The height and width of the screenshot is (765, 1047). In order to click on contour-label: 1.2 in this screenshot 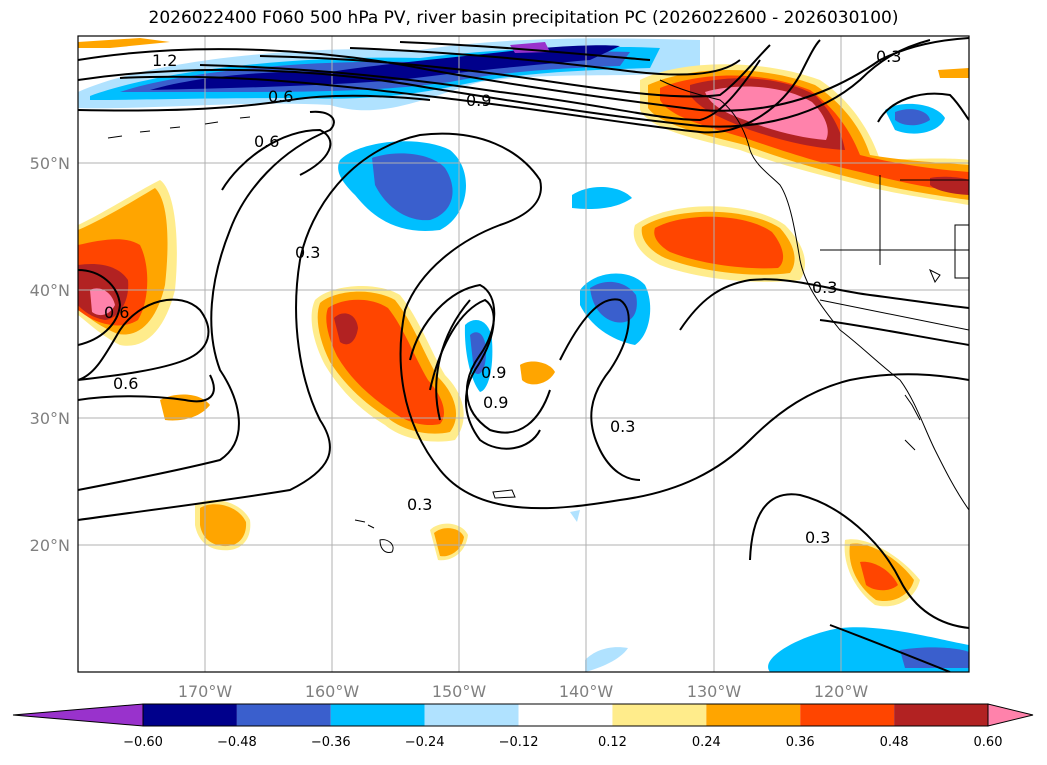, I will do `click(164, 60)`.